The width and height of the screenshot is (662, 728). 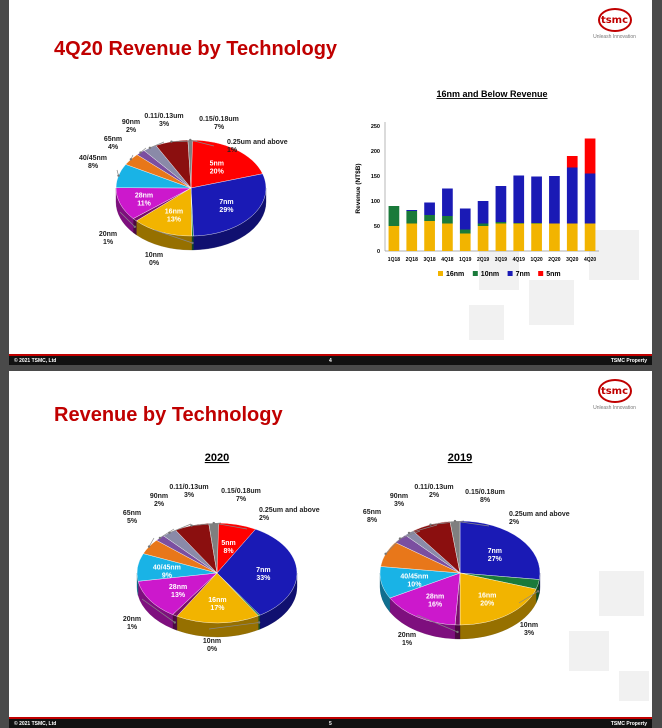 What do you see at coordinates (394, 238) in the screenshot?
I see `bar-16nm-1q18` at bounding box center [394, 238].